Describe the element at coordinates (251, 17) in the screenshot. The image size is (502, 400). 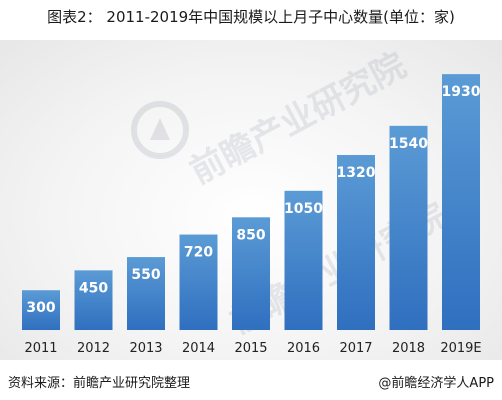
I see `chart-title: 图表2： 2011-2019年中国规模以上月子中心数量(单位：家)` at that location.